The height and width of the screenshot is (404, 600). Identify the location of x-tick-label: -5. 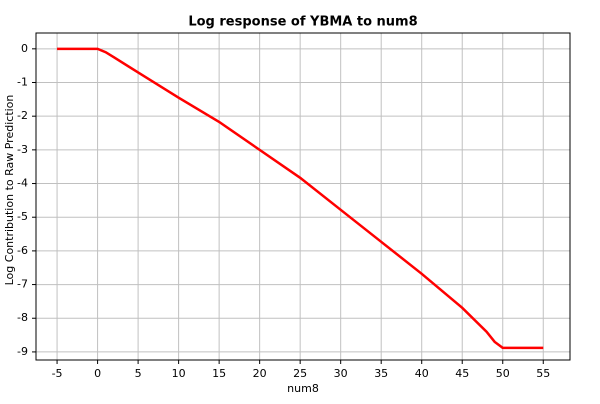
(57, 373).